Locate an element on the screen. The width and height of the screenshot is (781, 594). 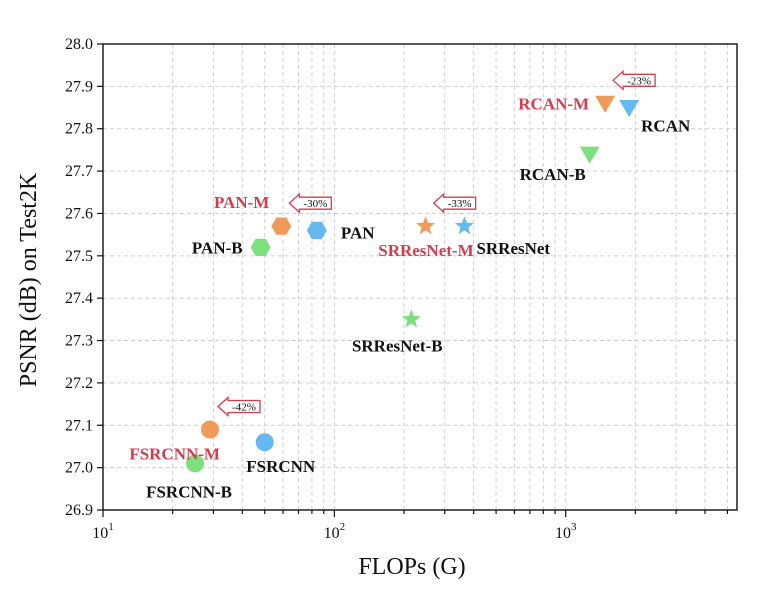
label-pan: PAN is located at coordinates (358, 232).